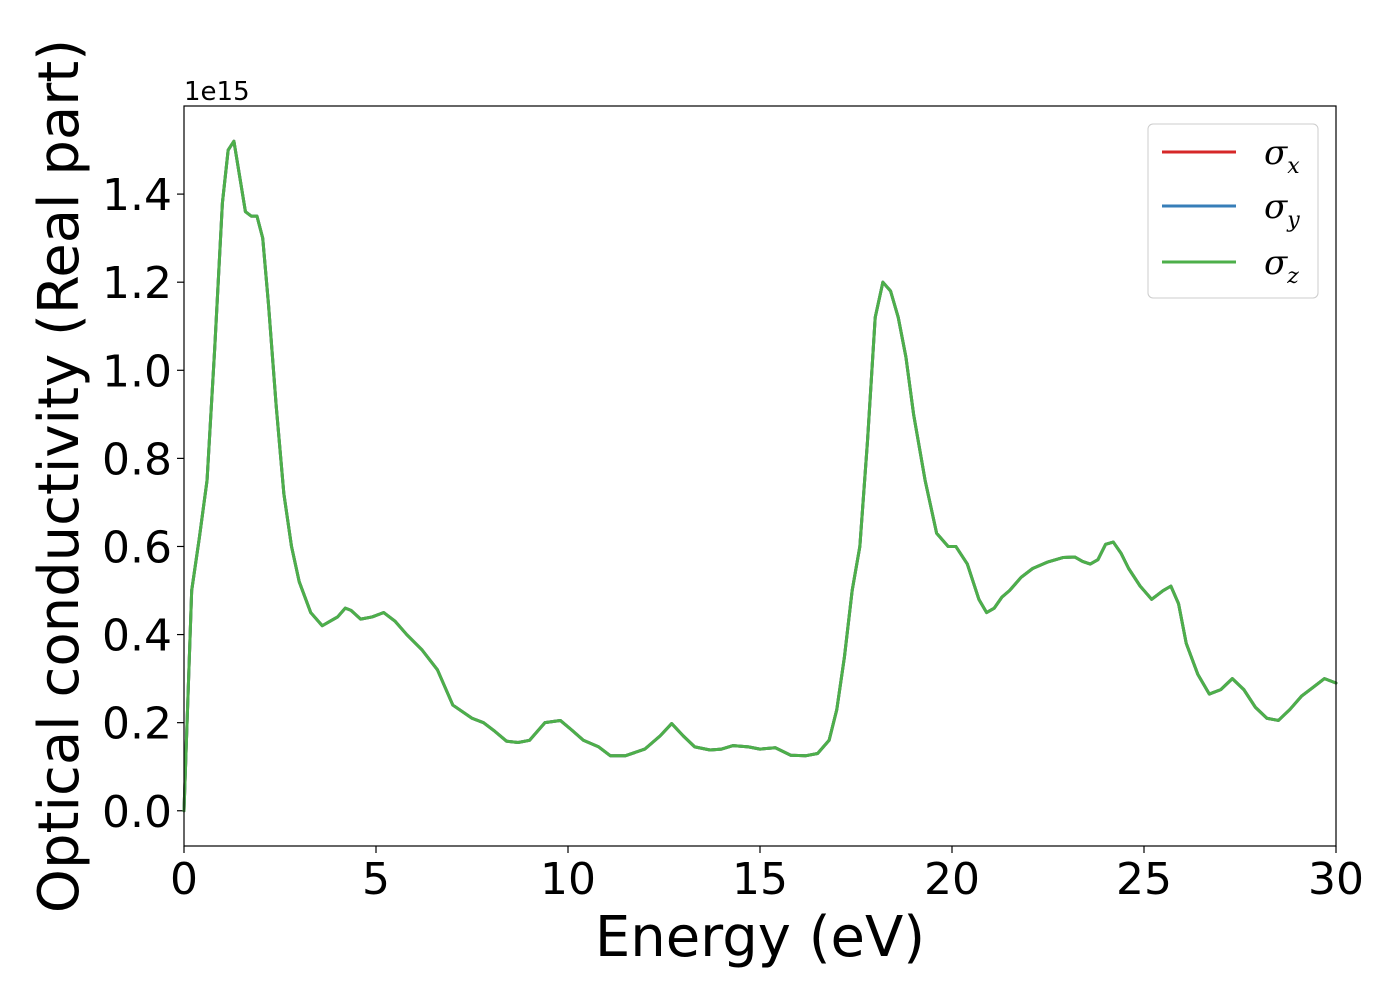 This screenshot has width=1400, height=1000. I want to click on legend-label-y: σy, so click(1282, 210).